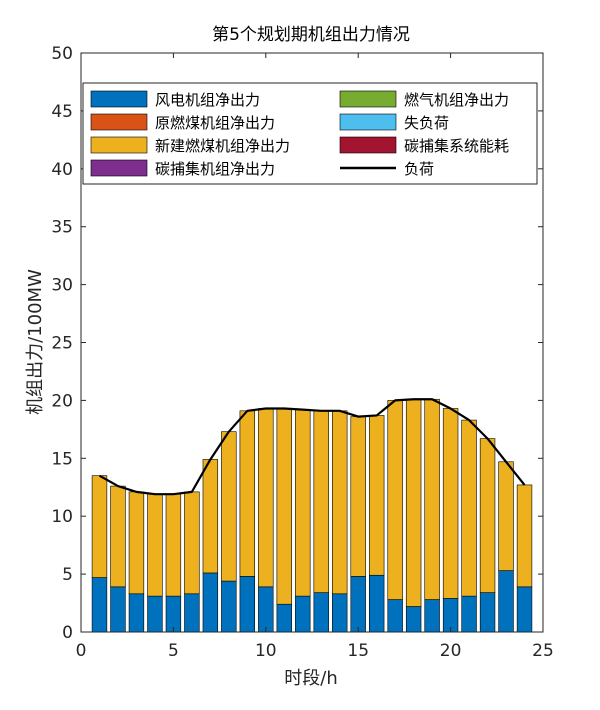 The image size is (600, 710). Describe the element at coordinates (340, 502) in the screenshot. I see `bar-segment-series-2-t14` at that location.